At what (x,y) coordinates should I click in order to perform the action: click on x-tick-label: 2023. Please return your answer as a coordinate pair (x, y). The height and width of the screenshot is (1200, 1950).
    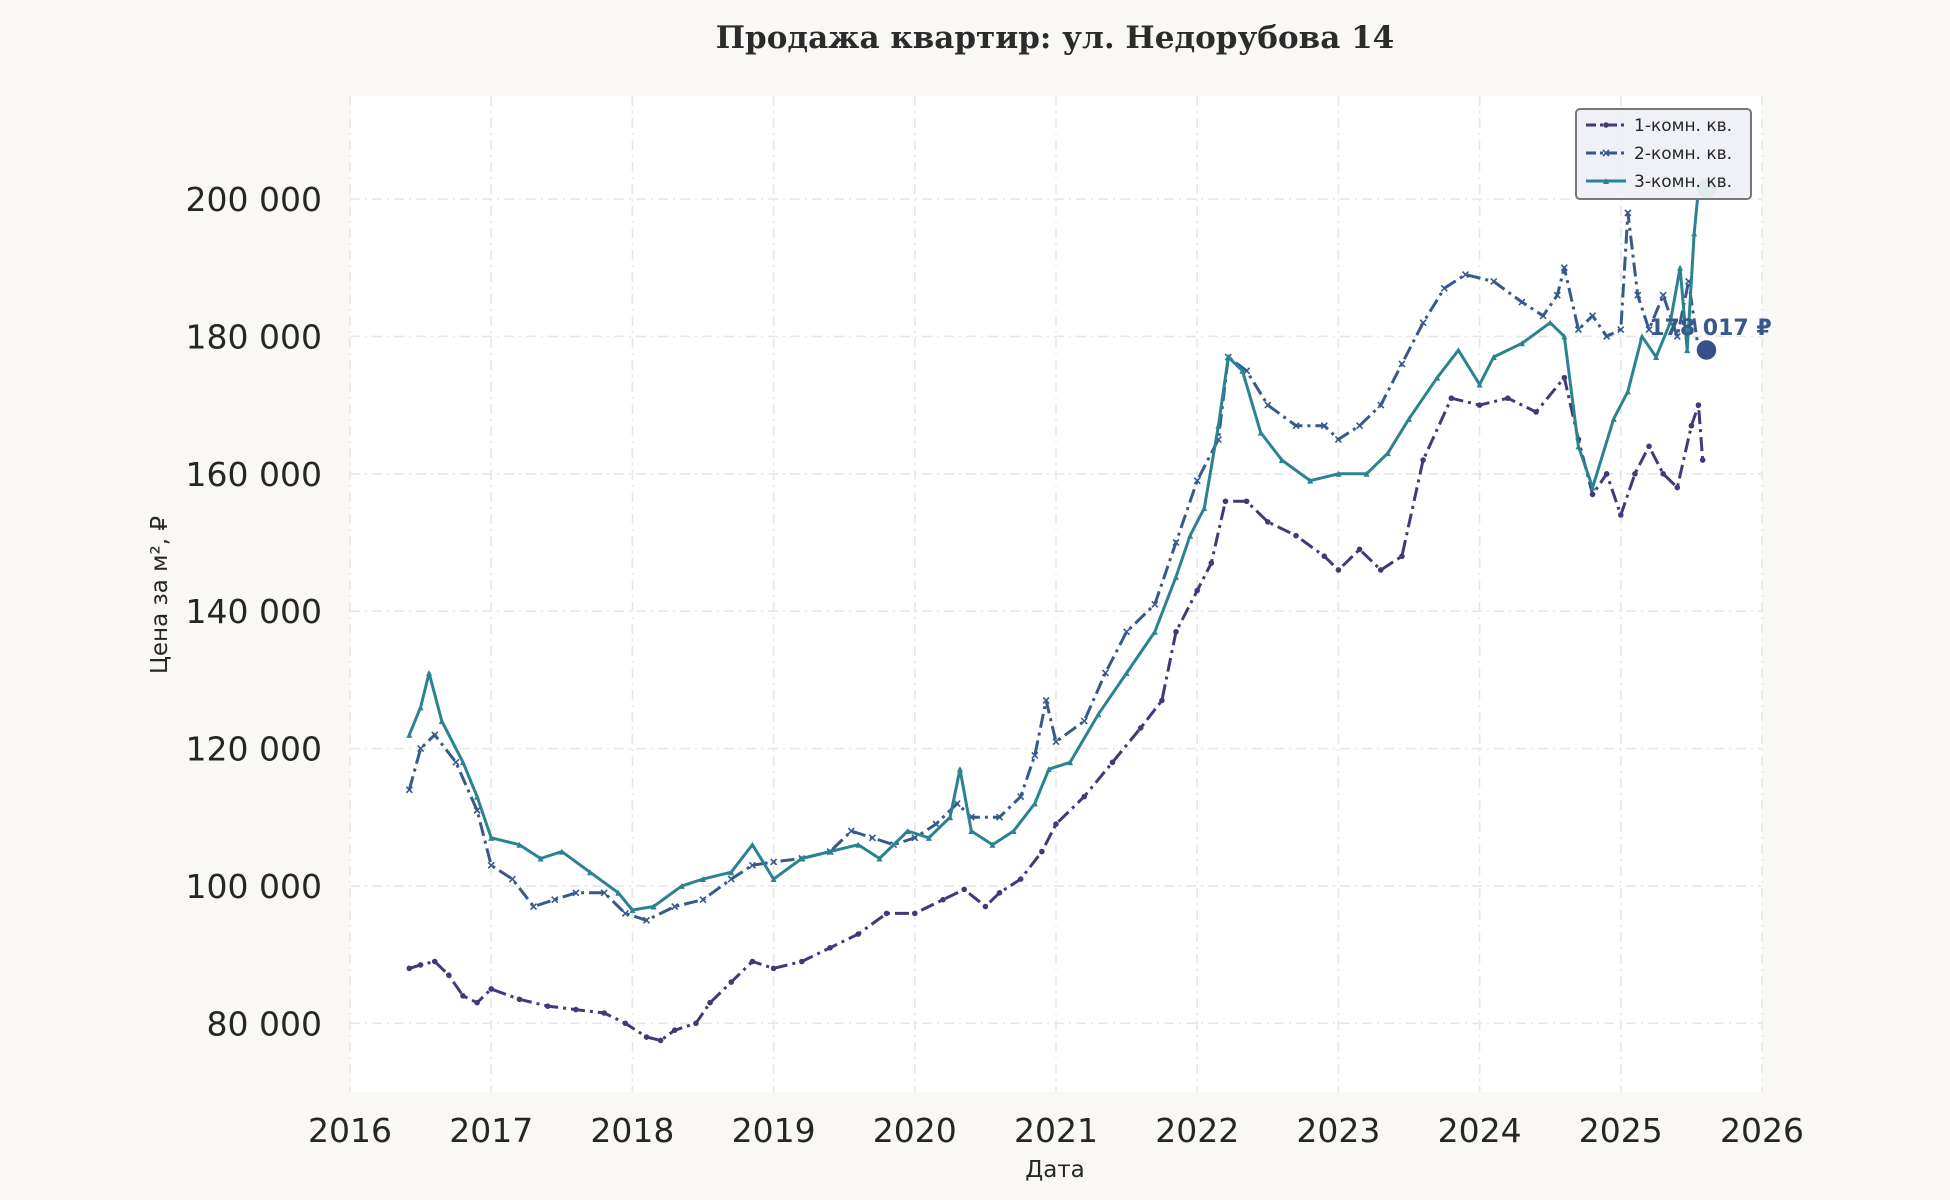
    Looking at the image, I should click on (1338, 1130).